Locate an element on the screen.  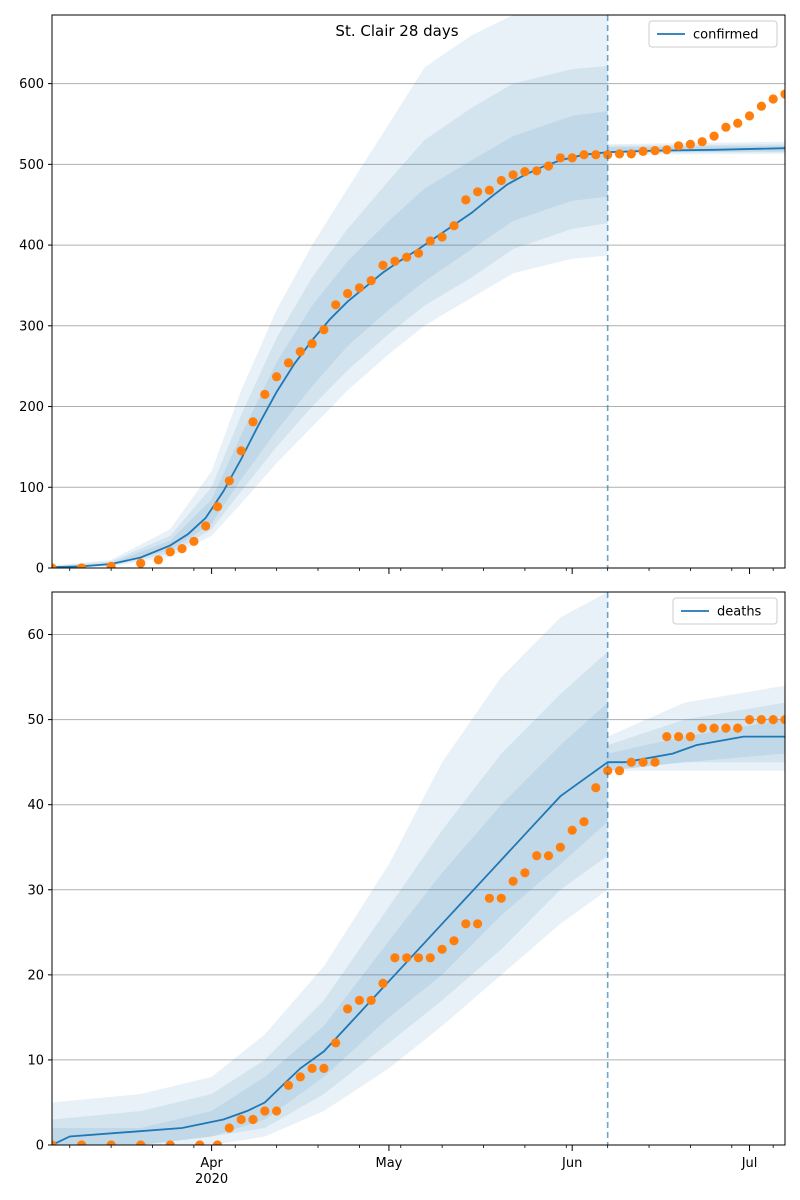
y-tick-label: 30 is located at coordinates (35, 890).